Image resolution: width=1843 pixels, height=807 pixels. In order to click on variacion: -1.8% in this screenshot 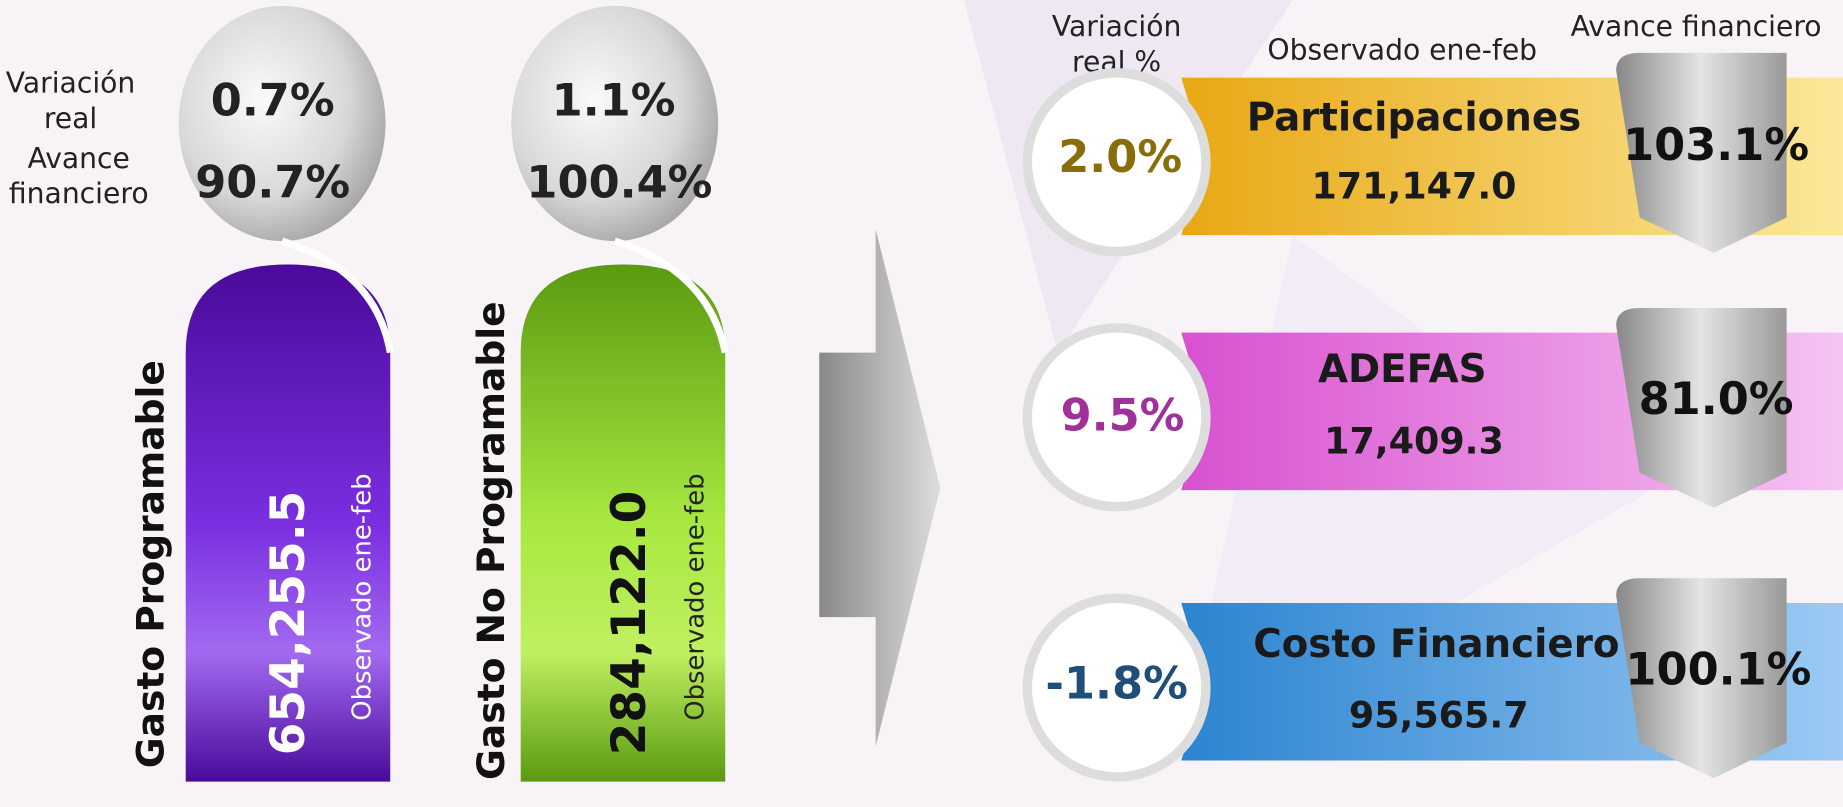, I will do `click(1116, 683)`.